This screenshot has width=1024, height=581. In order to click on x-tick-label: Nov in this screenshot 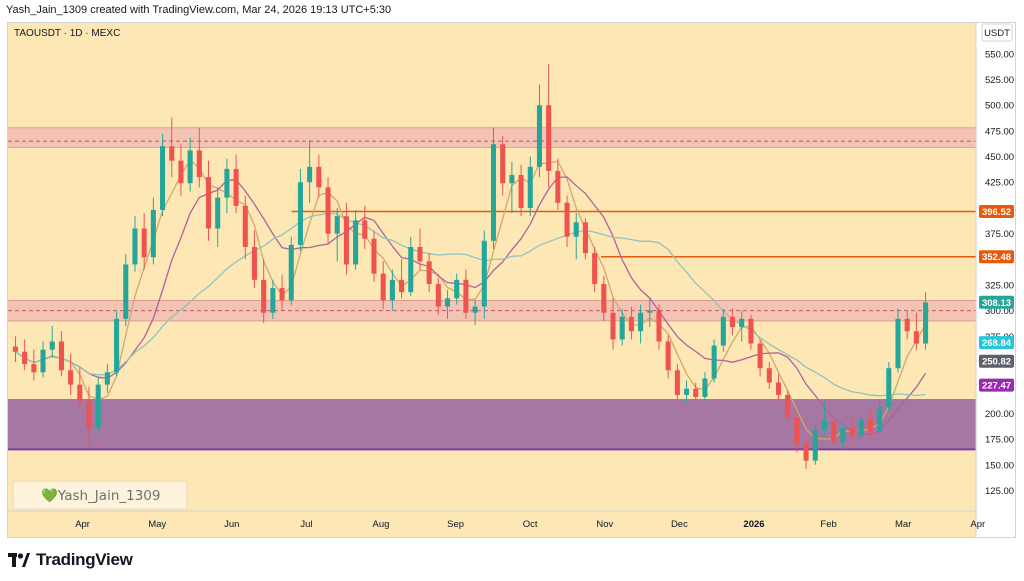, I will do `click(604, 524)`.